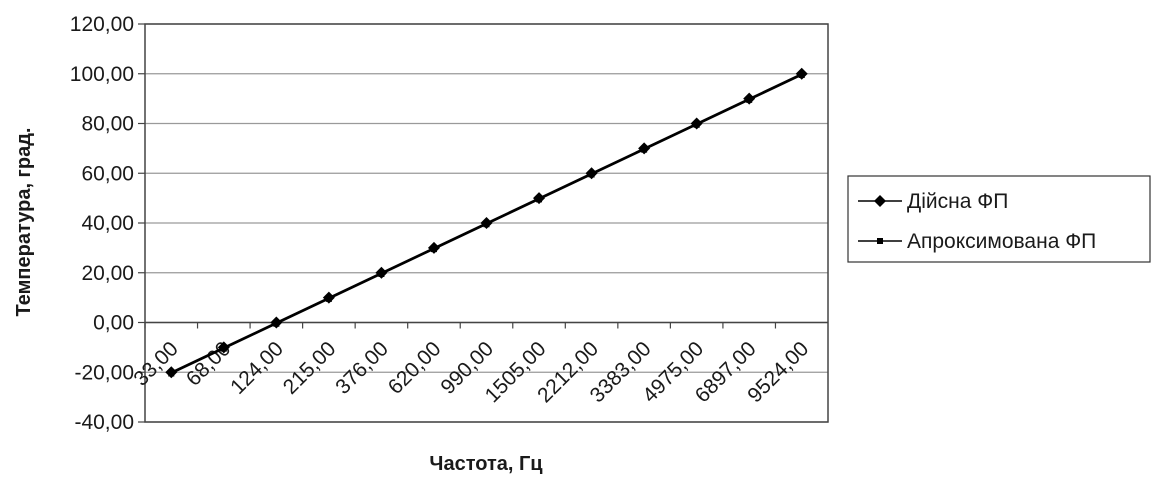 The image size is (1155, 479). I want to click on y-tick-label: 60,00, so click(107, 173).